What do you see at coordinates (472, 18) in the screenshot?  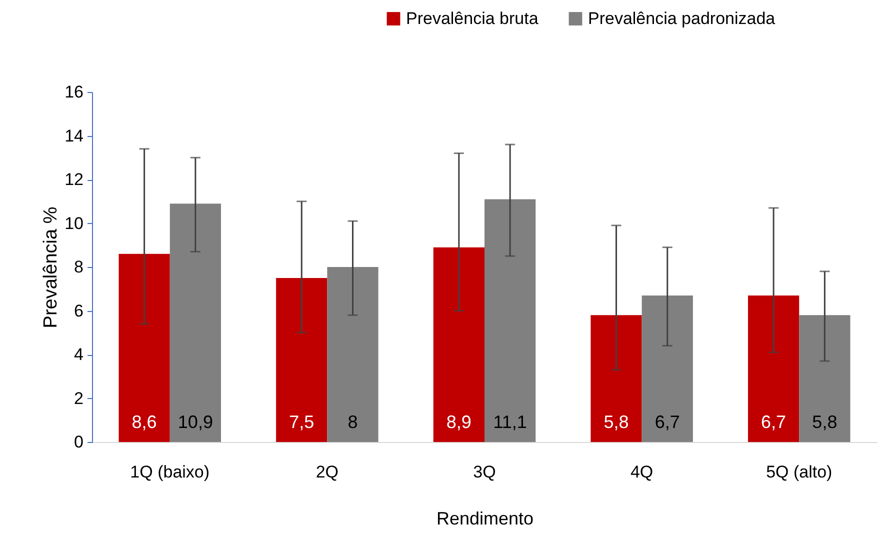 I see `legend-label: Prevalência bruta` at bounding box center [472, 18].